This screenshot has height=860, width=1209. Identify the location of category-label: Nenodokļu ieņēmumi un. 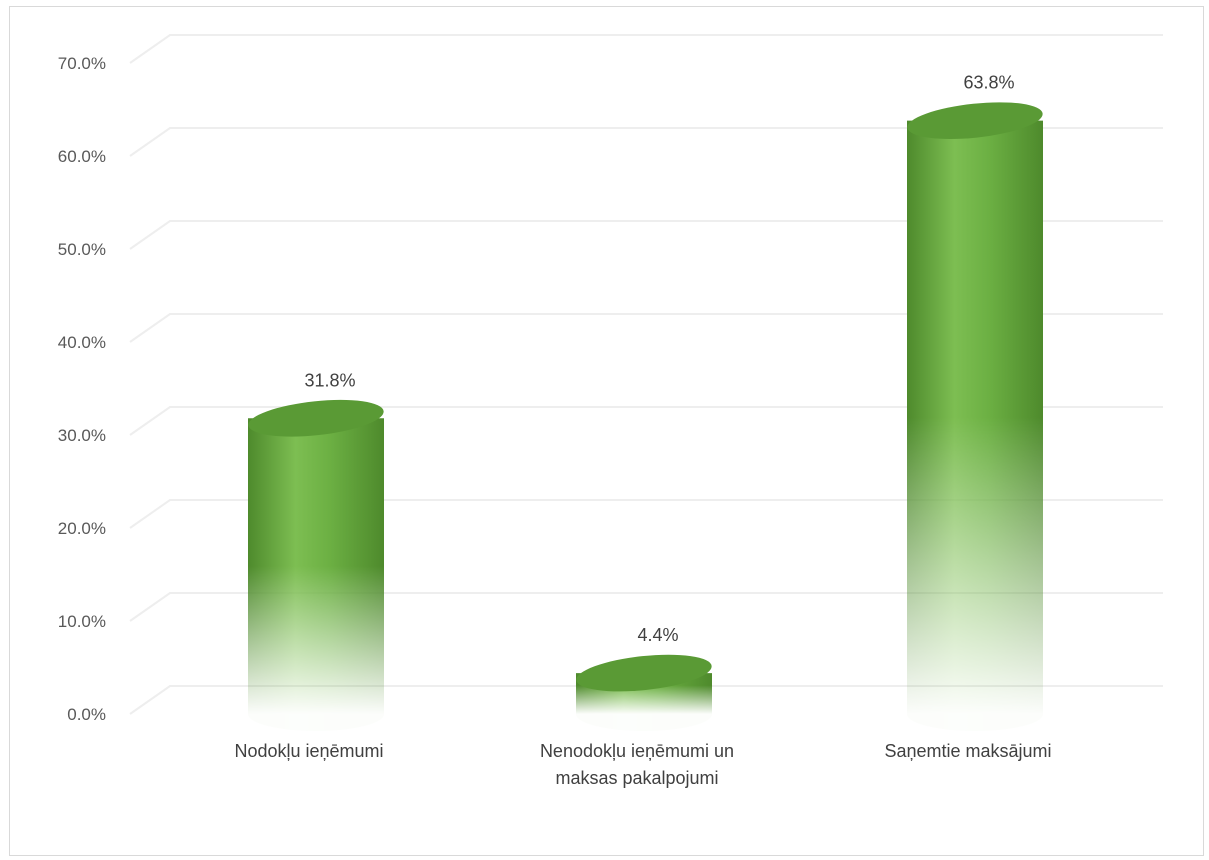
(637, 751).